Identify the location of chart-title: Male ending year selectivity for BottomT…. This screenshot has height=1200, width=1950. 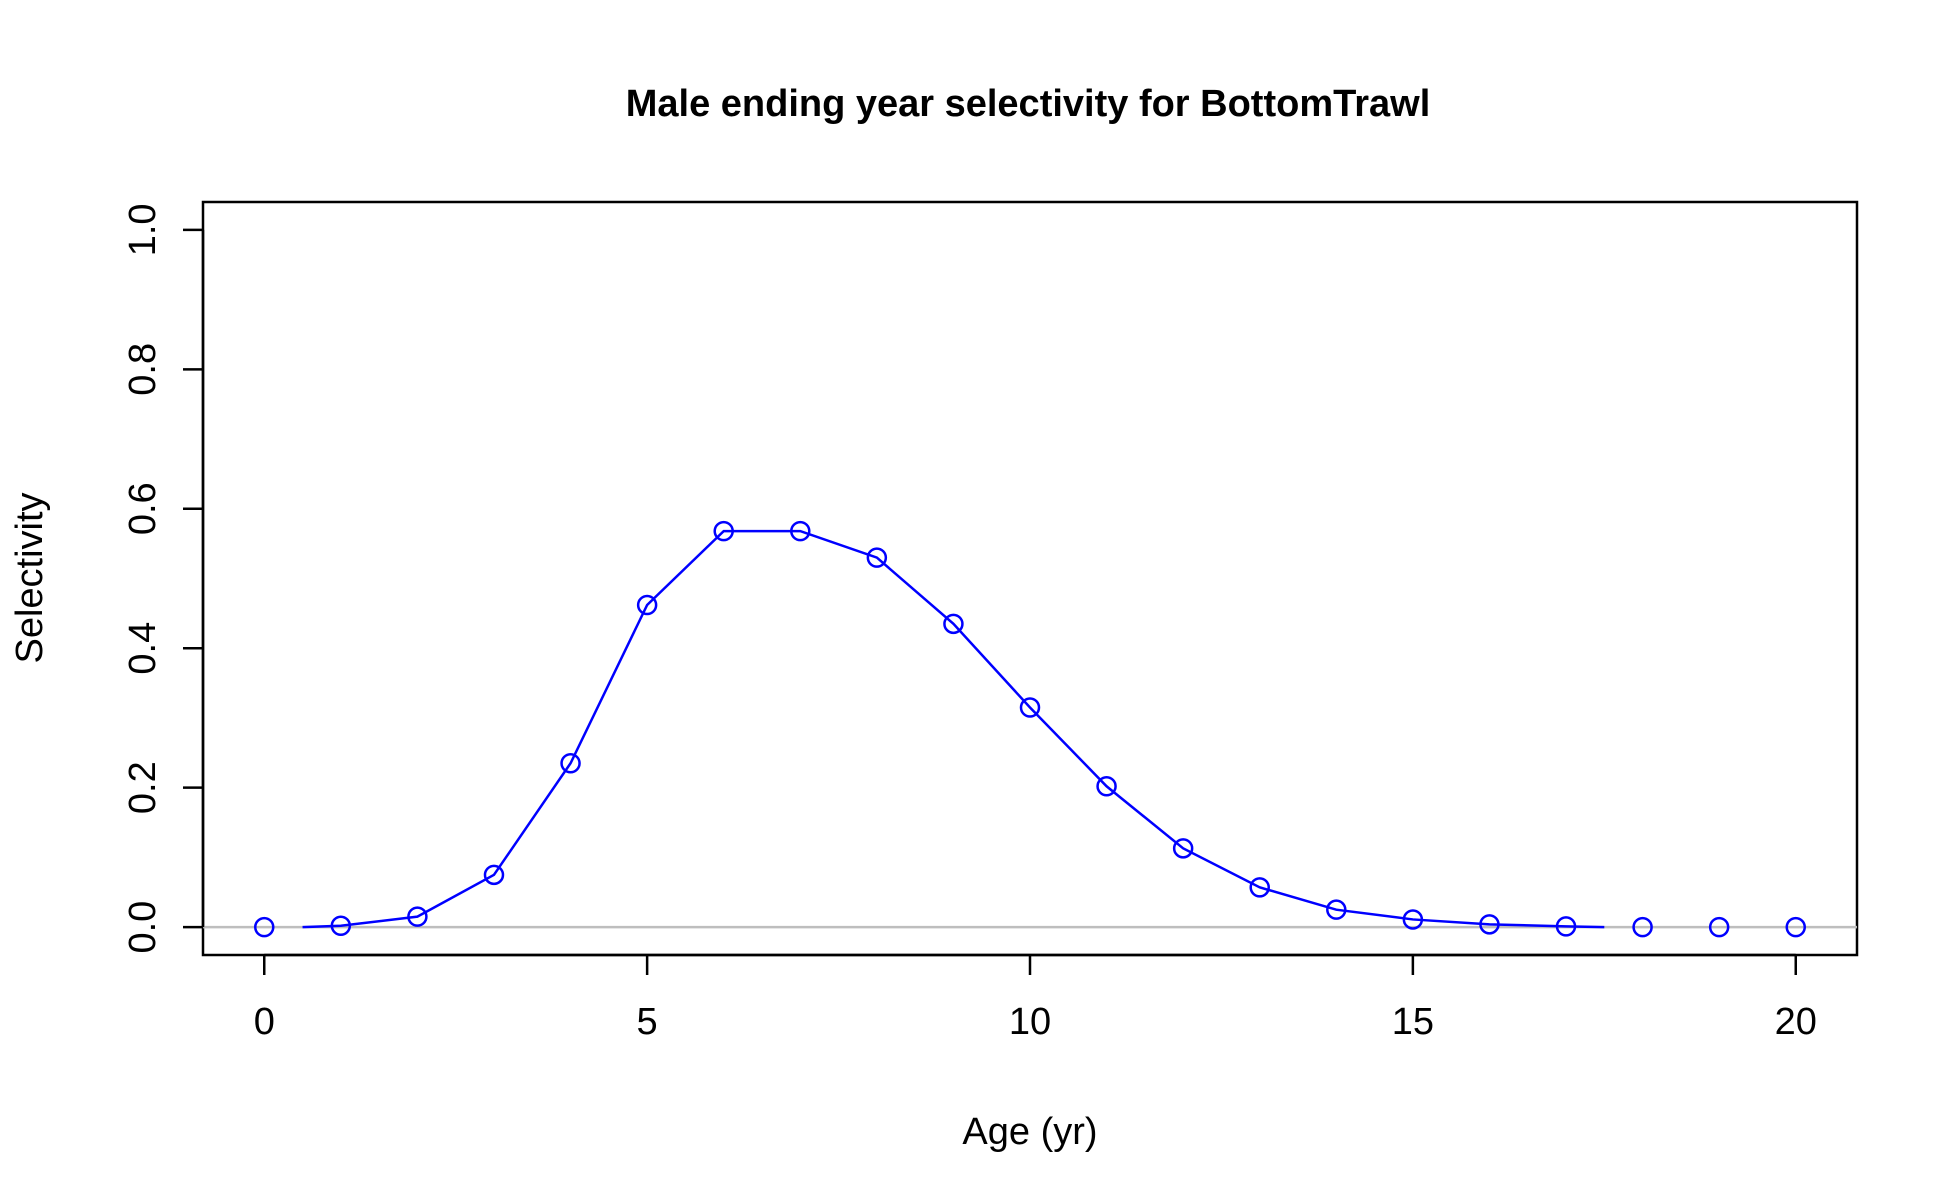
(1028, 104).